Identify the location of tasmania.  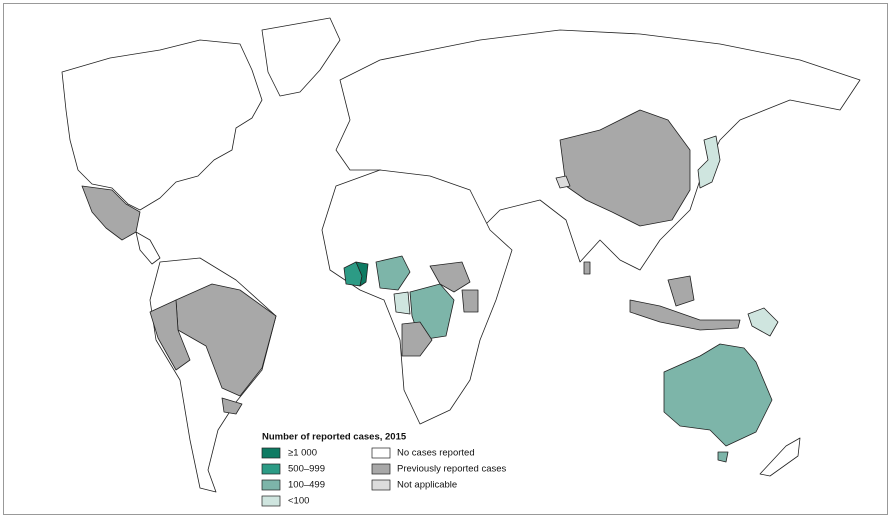
(723, 457).